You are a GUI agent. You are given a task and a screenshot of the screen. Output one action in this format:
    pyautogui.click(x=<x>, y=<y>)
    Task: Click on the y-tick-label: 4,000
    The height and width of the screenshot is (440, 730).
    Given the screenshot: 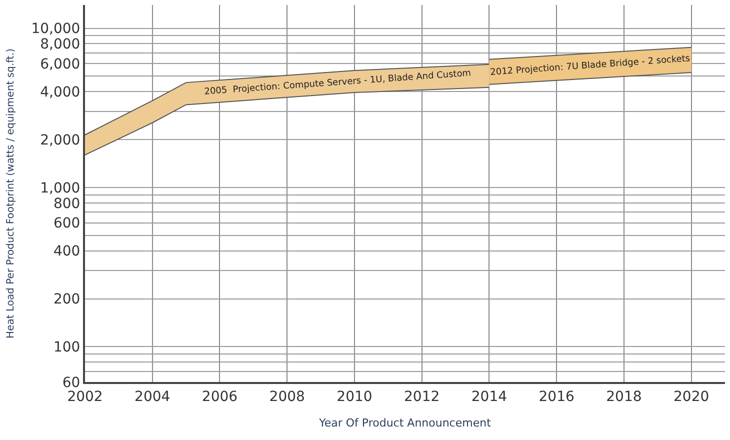 What is the action you would take?
    pyautogui.click(x=60, y=92)
    